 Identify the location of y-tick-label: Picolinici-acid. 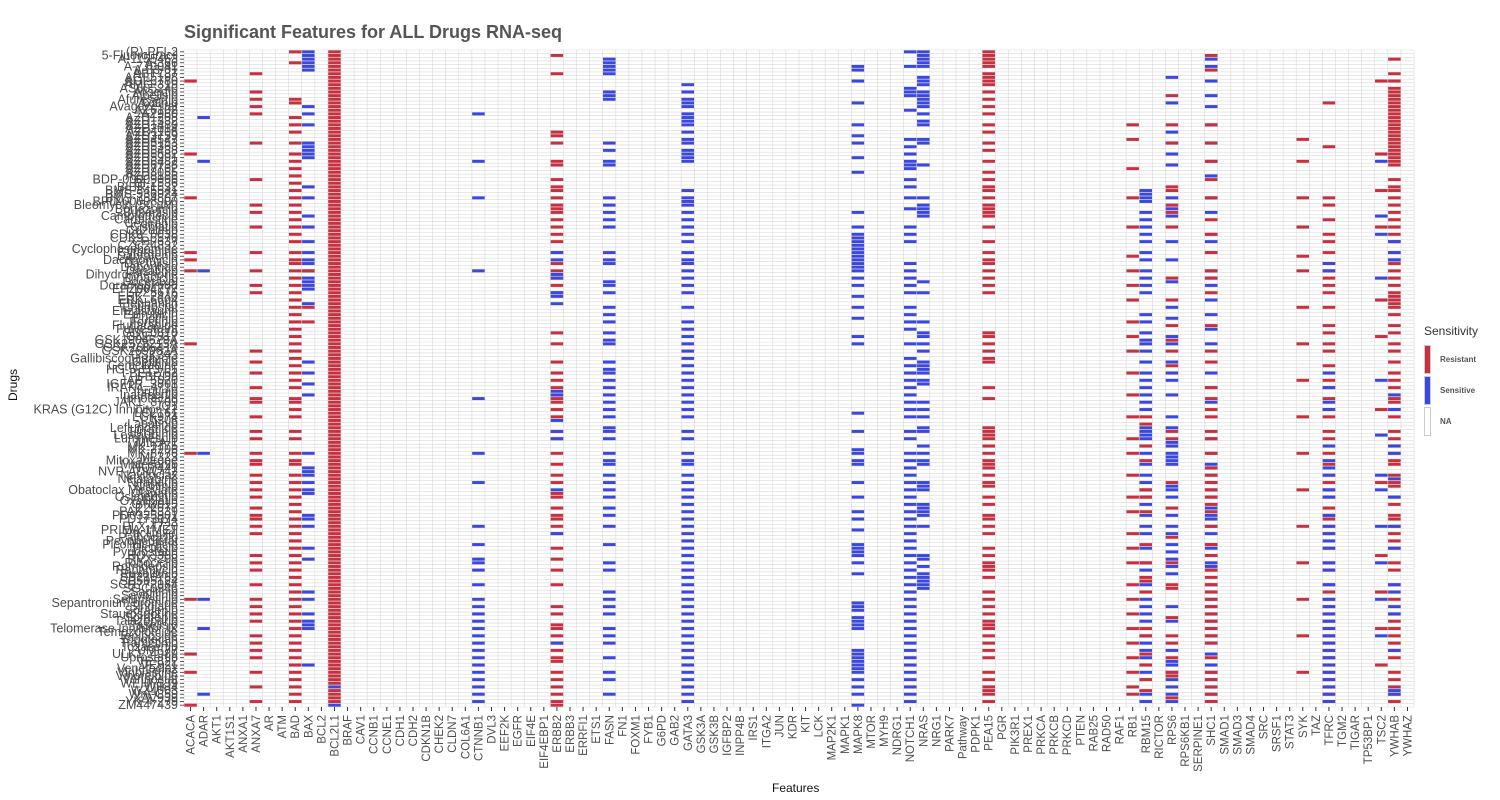
(140, 545).